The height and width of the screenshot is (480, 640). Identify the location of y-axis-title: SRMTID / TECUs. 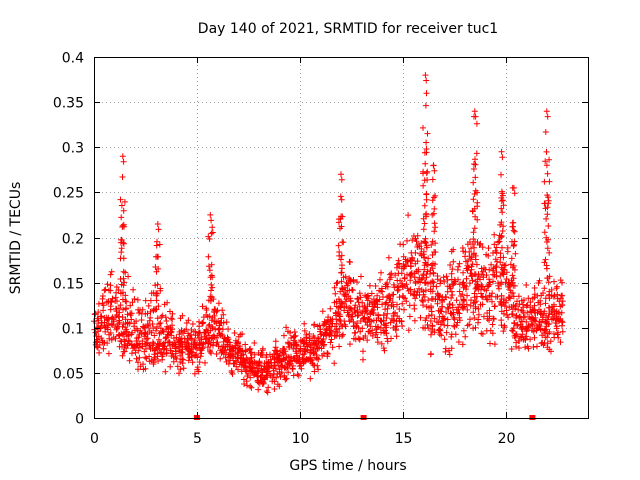
(16, 238).